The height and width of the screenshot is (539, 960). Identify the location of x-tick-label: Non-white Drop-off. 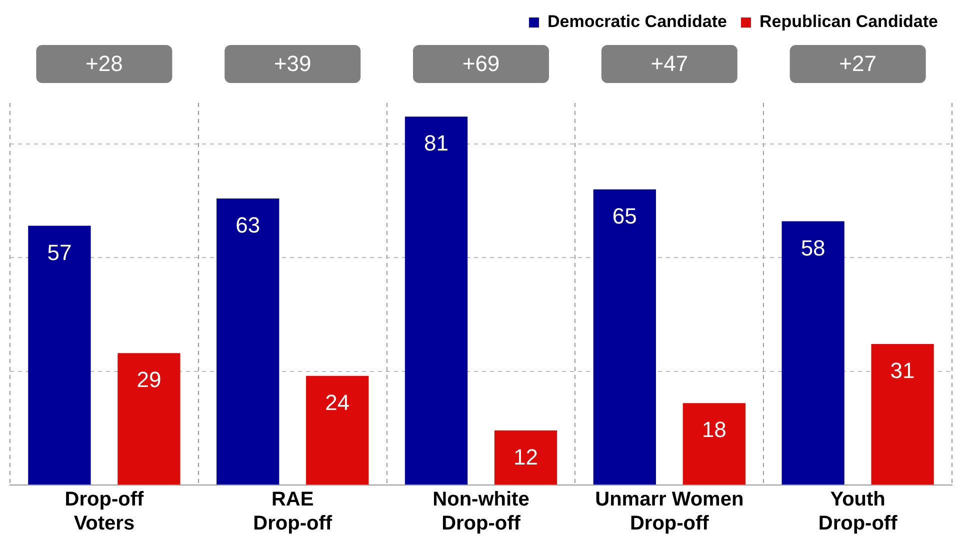
(481, 511).